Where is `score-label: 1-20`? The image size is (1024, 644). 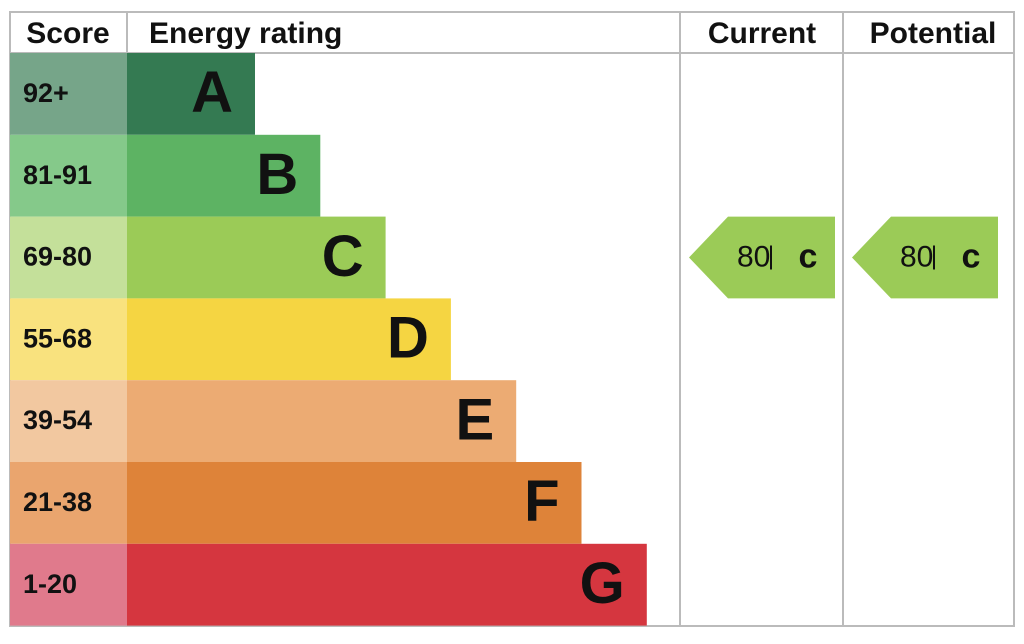 score-label: 1-20 is located at coordinates (50, 584).